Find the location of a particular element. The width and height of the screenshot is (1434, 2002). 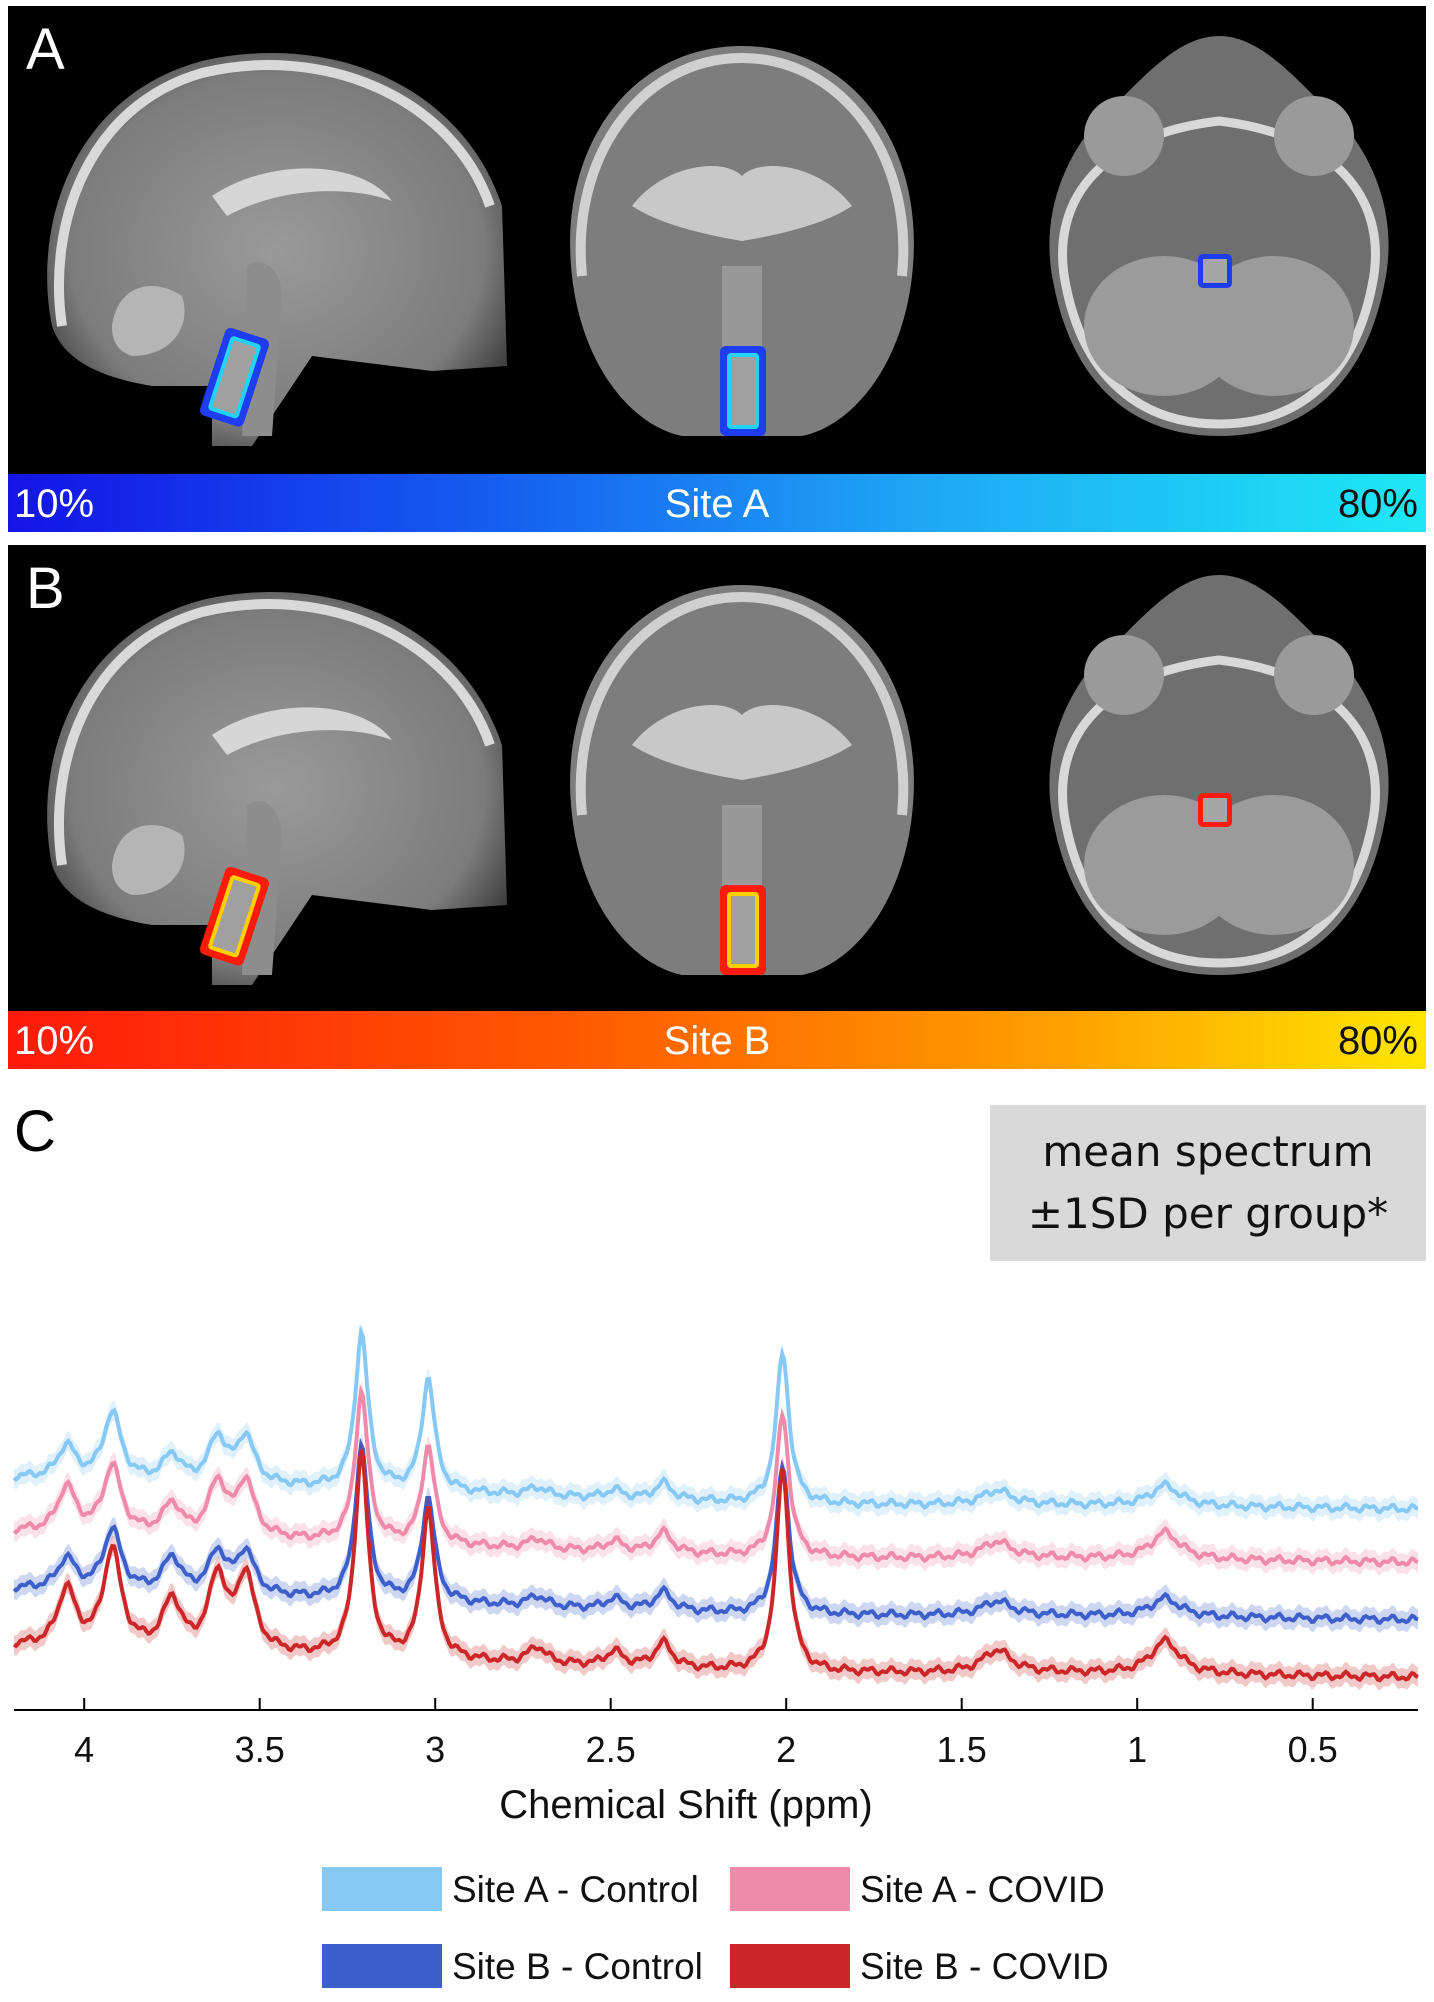

sagittal-brain-a is located at coordinates (262, 241).